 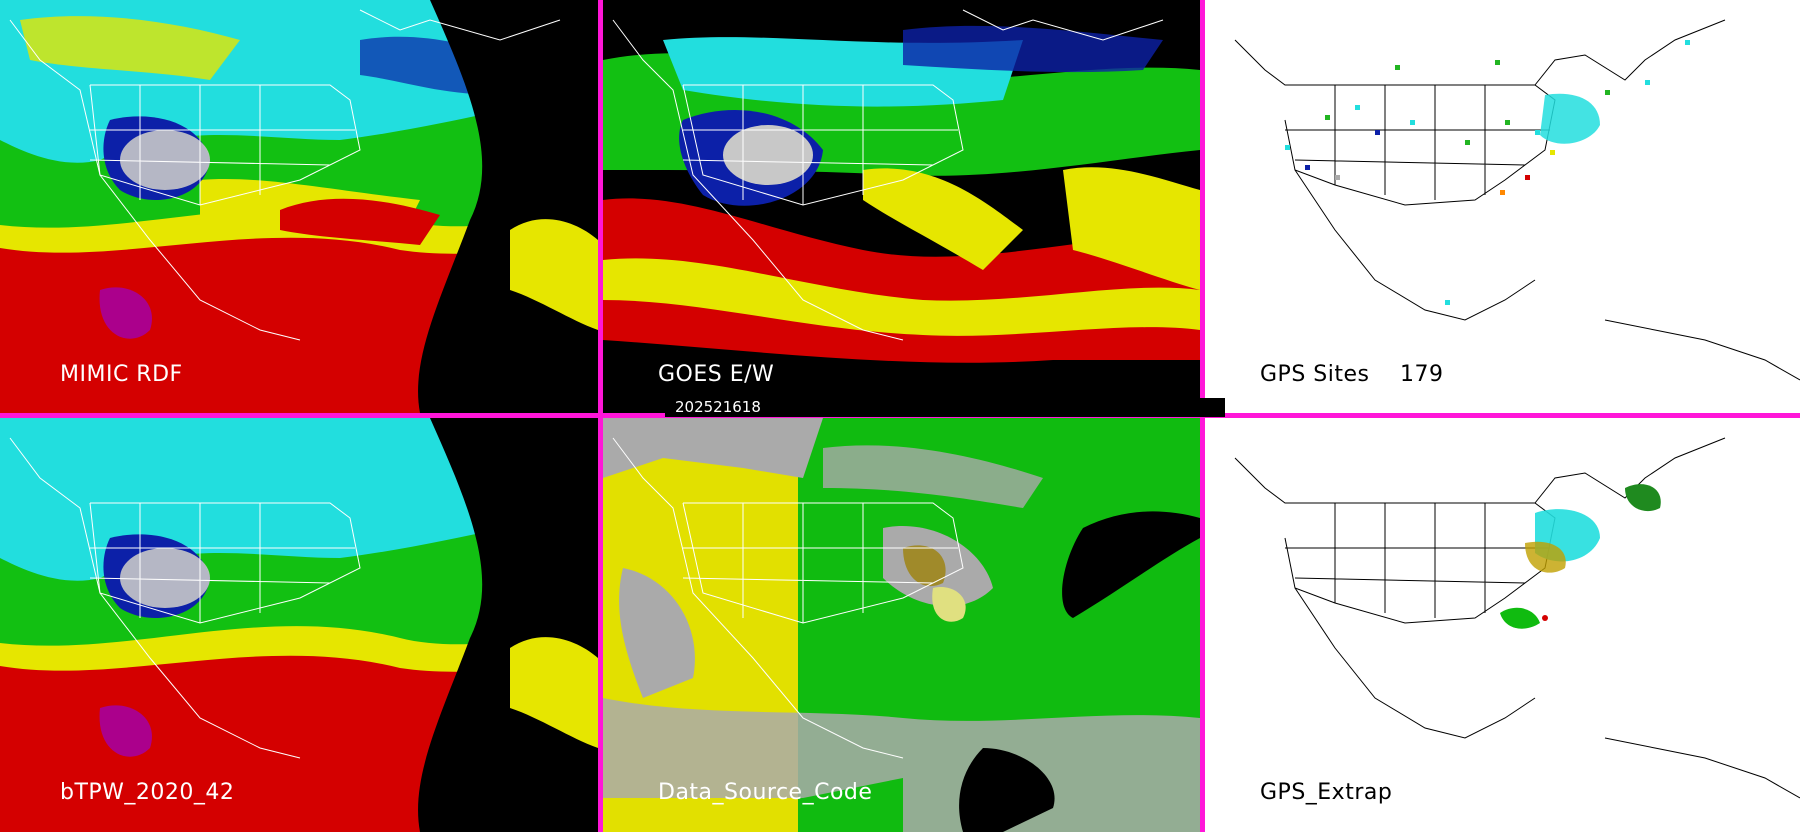 What do you see at coordinates (1643, 498) in the screenshot?
I see `gps-extrap-cluster-ne` at bounding box center [1643, 498].